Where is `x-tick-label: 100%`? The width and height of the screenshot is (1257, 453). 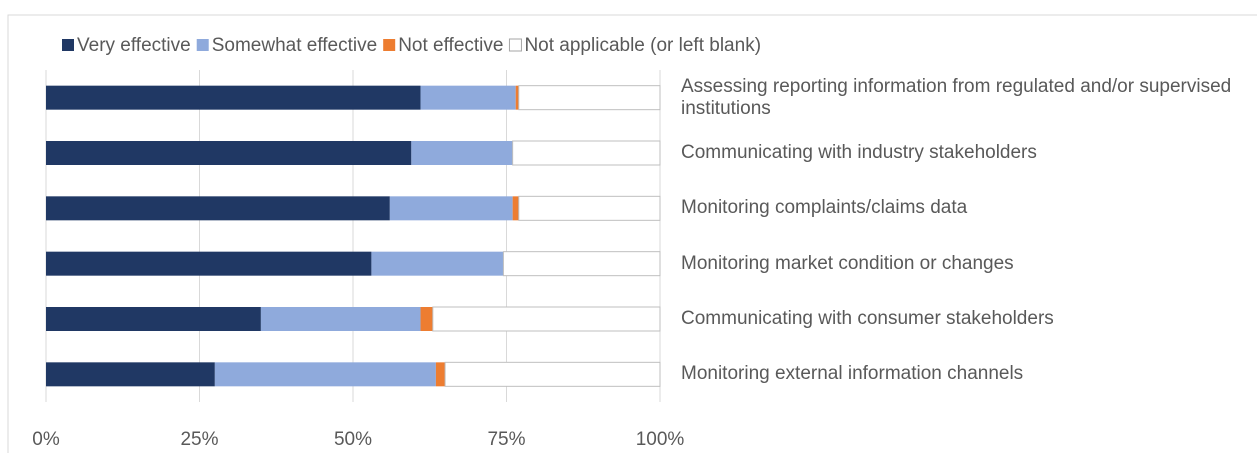
x-tick-label: 100% is located at coordinates (660, 439).